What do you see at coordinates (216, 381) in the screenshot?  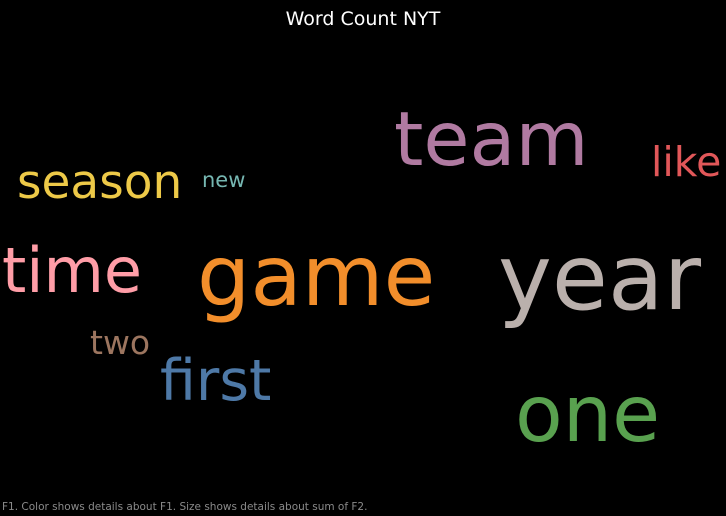 I see `word-first: first` at bounding box center [216, 381].